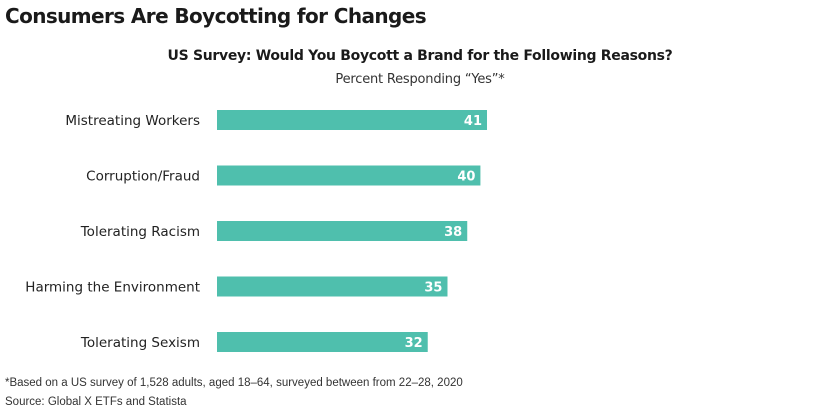 The image size is (840, 410). What do you see at coordinates (143, 177) in the screenshot?
I see `category-label: Corruption/Fraud` at bounding box center [143, 177].